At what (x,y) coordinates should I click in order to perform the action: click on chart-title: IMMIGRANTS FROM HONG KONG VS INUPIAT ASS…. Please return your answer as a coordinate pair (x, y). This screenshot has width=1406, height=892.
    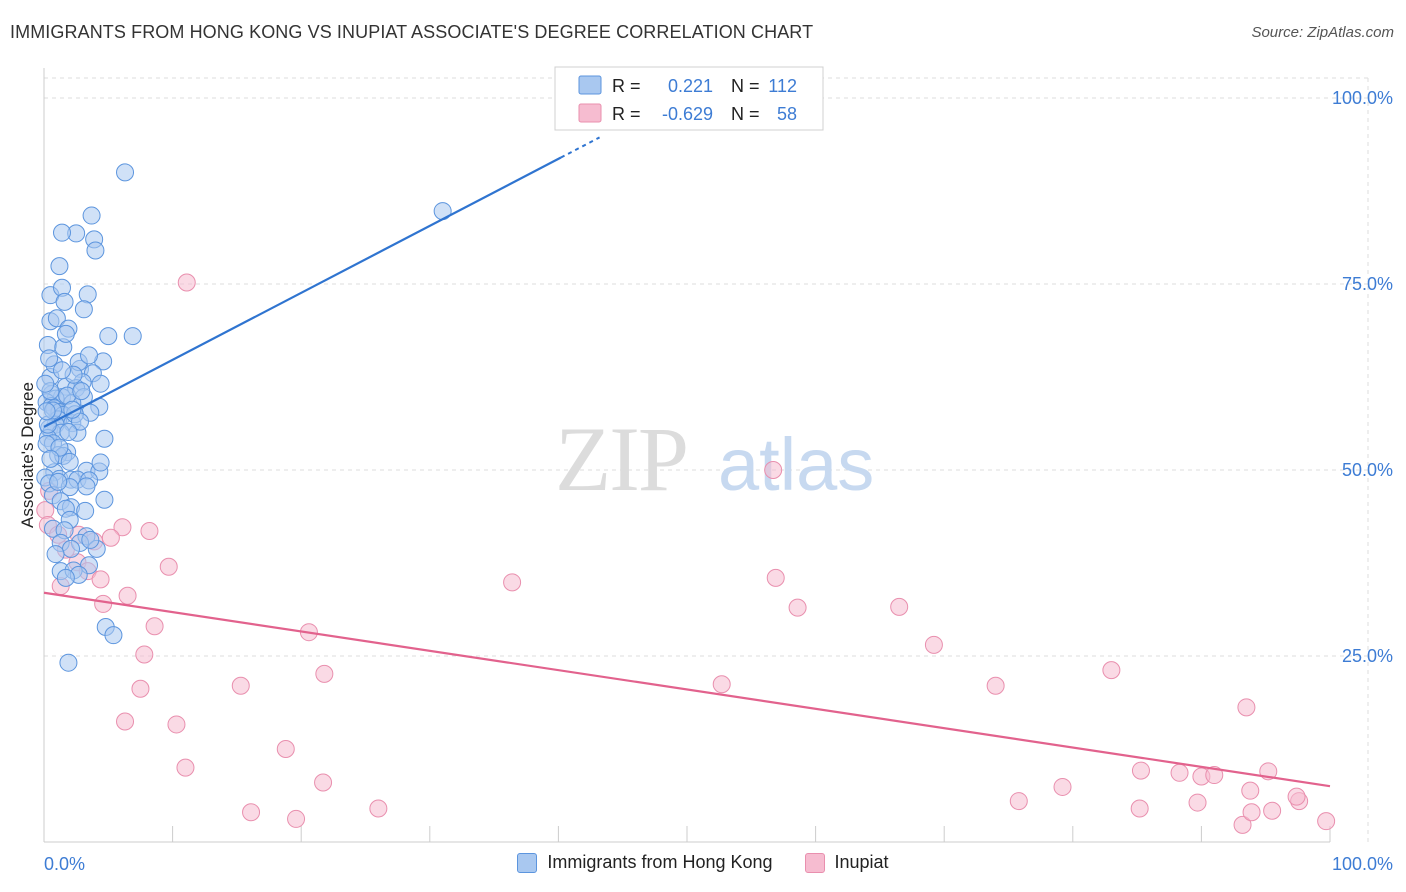
    Looking at the image, I should click on (412, 32).